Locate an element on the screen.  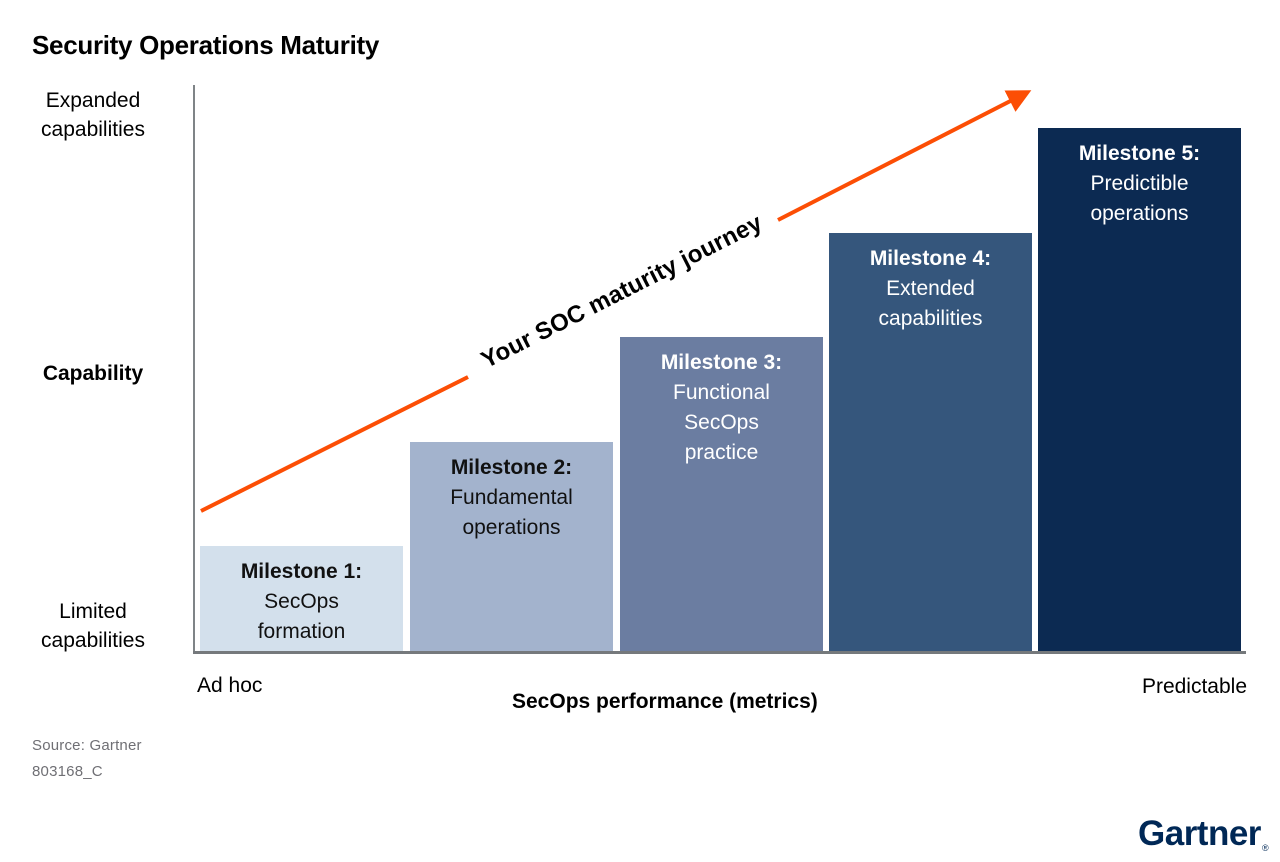
bar-description: SecOps formation is located at coordinates (301, 616).